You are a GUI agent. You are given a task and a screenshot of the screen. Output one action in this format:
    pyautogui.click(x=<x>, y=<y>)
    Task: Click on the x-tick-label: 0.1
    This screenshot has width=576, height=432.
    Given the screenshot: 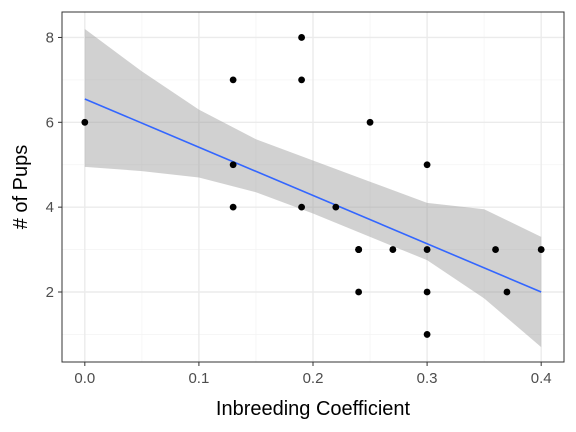 What is the action you would take?
    pyautogui.click(x=198, y=378)
    